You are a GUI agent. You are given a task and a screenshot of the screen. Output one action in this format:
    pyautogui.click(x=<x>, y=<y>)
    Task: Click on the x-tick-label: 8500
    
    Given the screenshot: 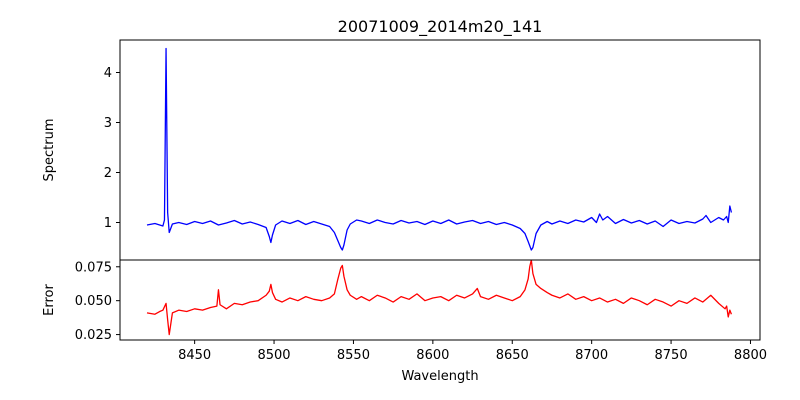 What is the action you would take?
    pyautogui.click(x=273, y=355)
    